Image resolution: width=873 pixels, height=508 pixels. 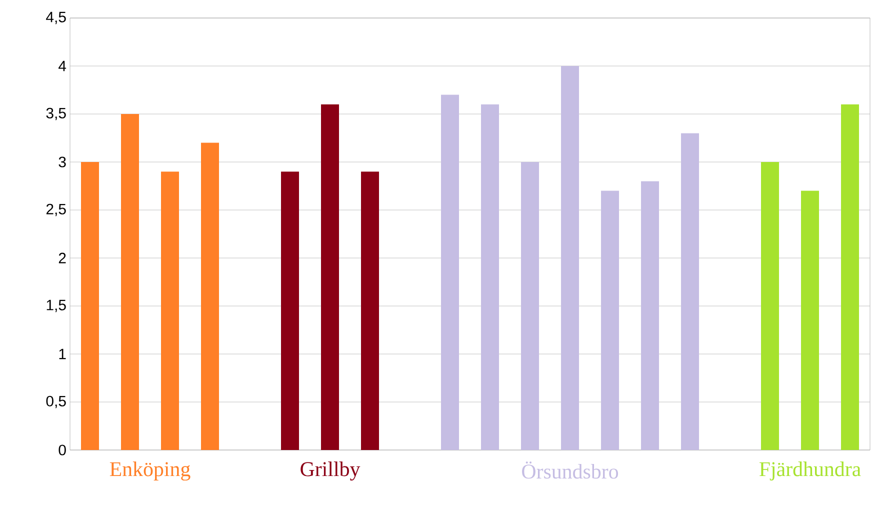 What do you see at coordinates (56, 306) in the screenshot?
I see `y-tick-label: 1,5` at bounding box center [56, 306].